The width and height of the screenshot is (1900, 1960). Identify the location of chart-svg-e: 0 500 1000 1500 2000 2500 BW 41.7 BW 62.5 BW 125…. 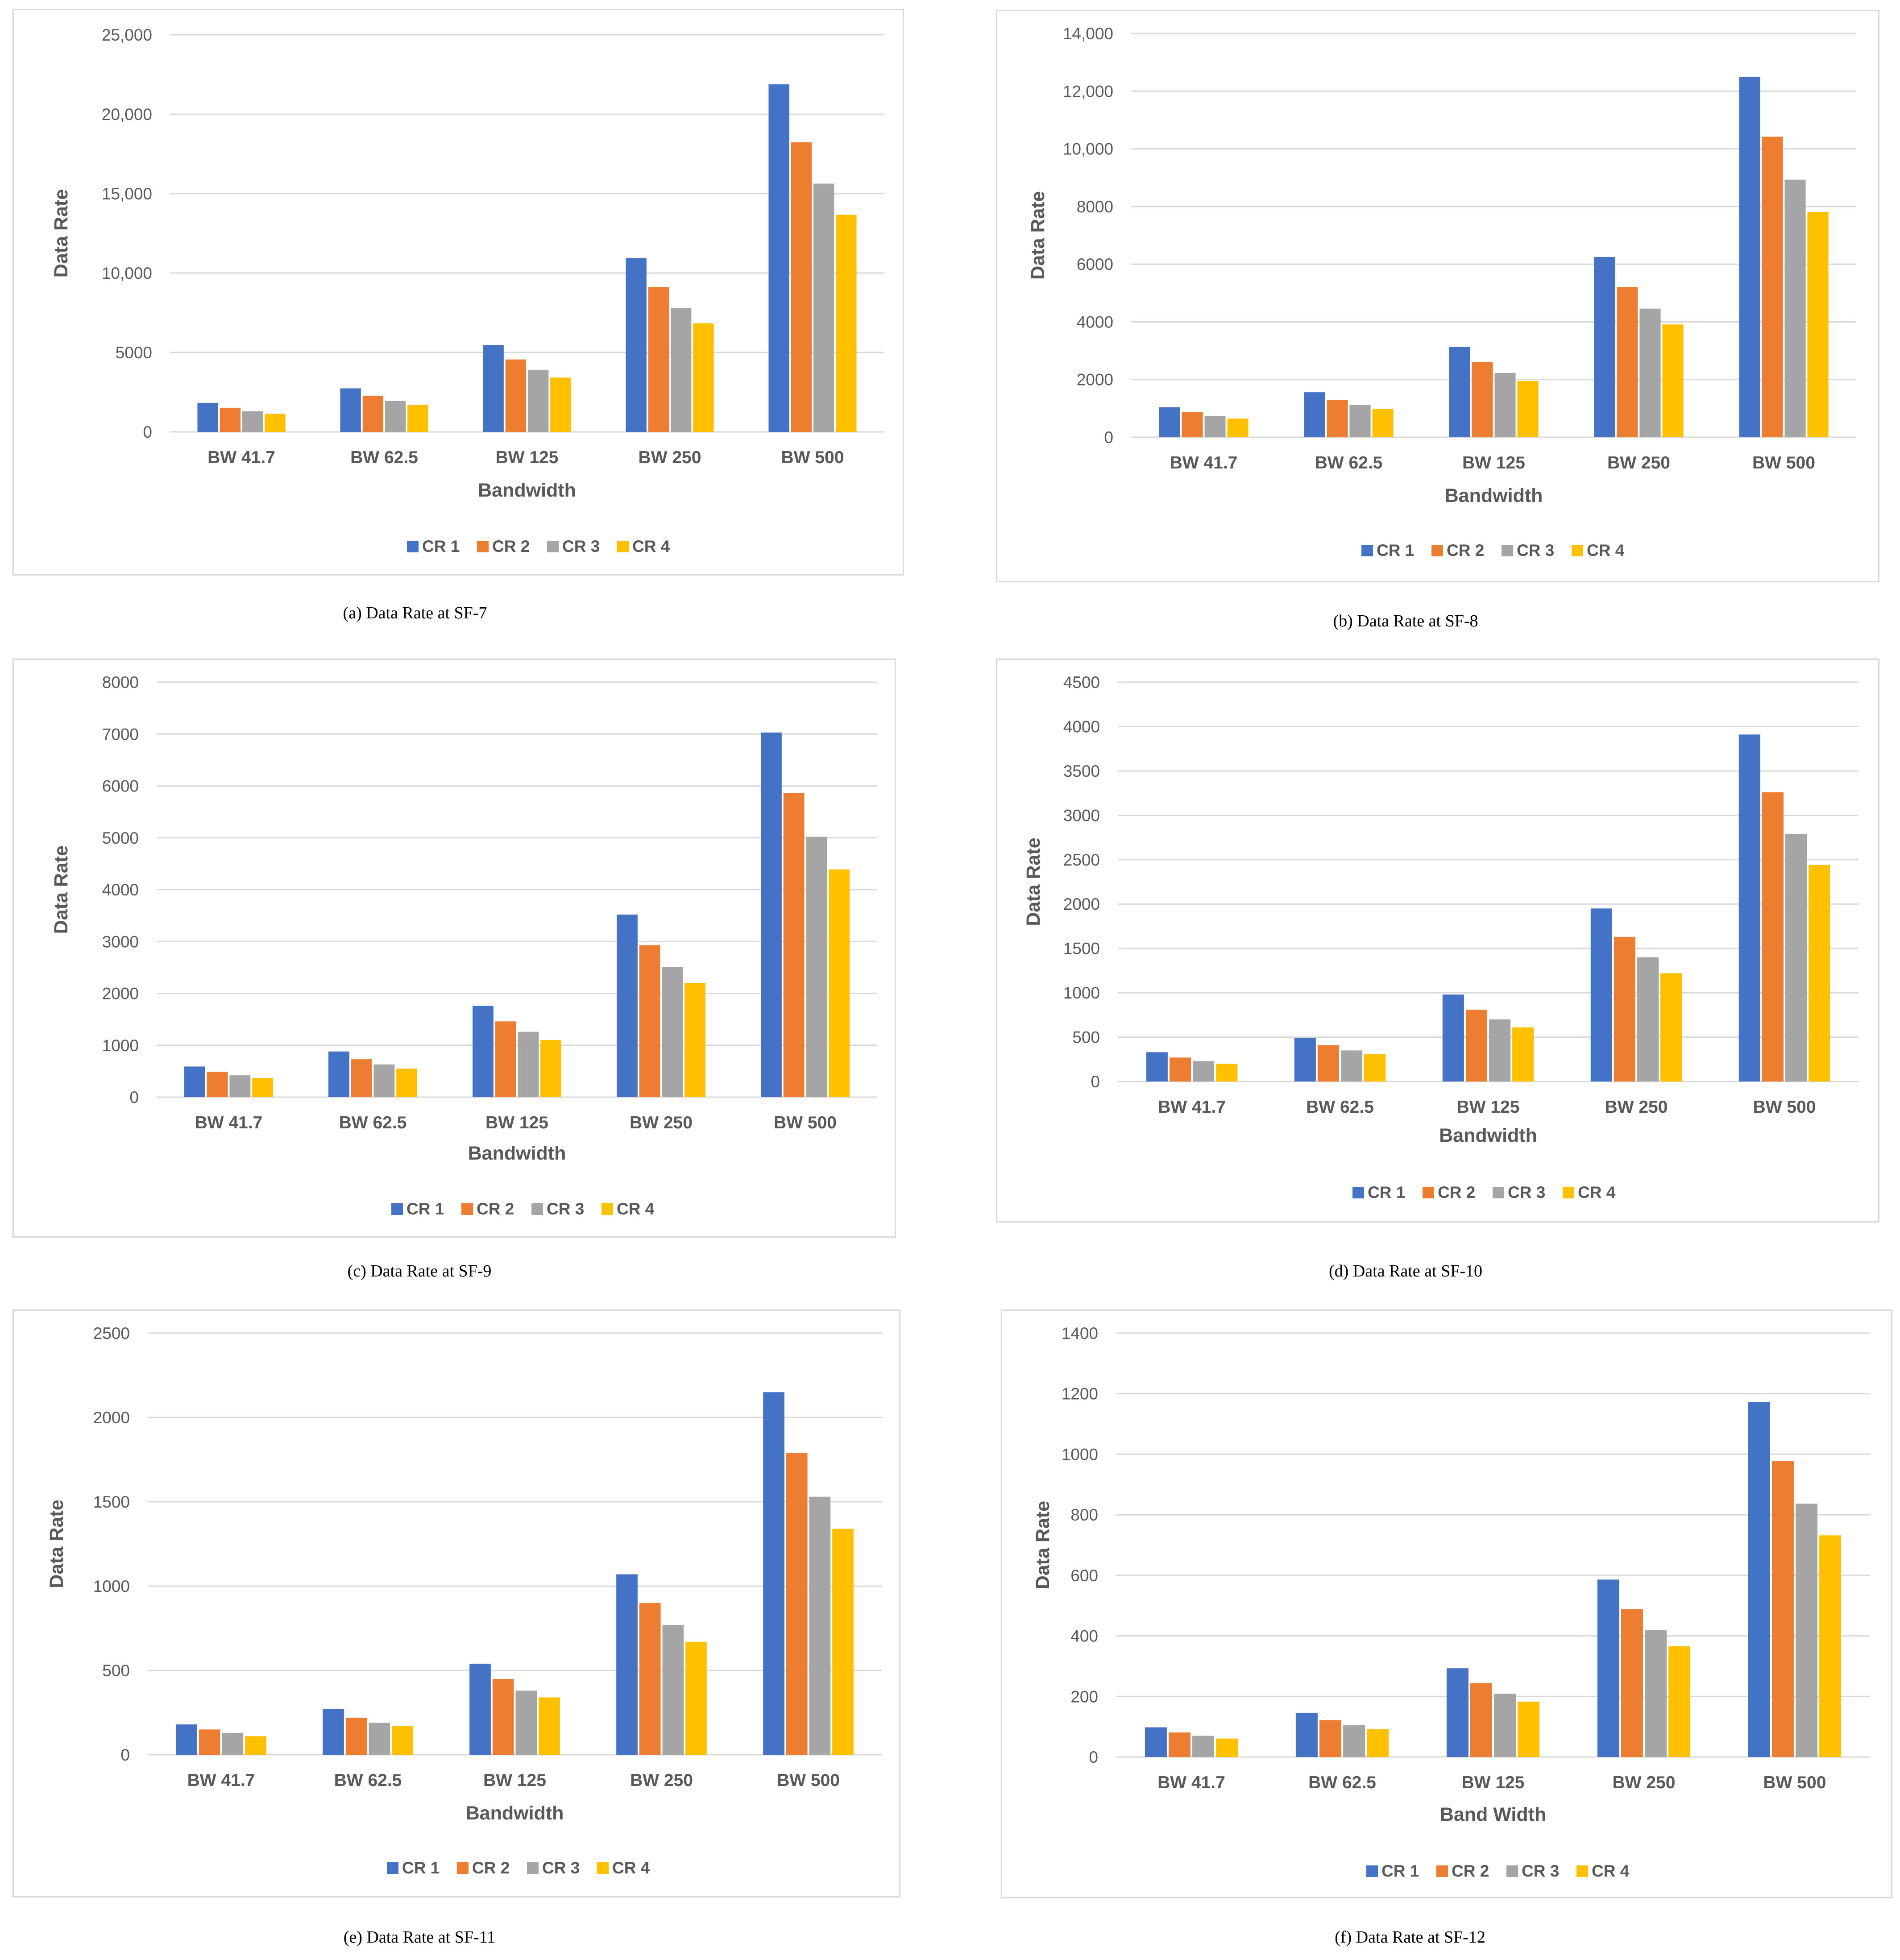
(464, 1600).